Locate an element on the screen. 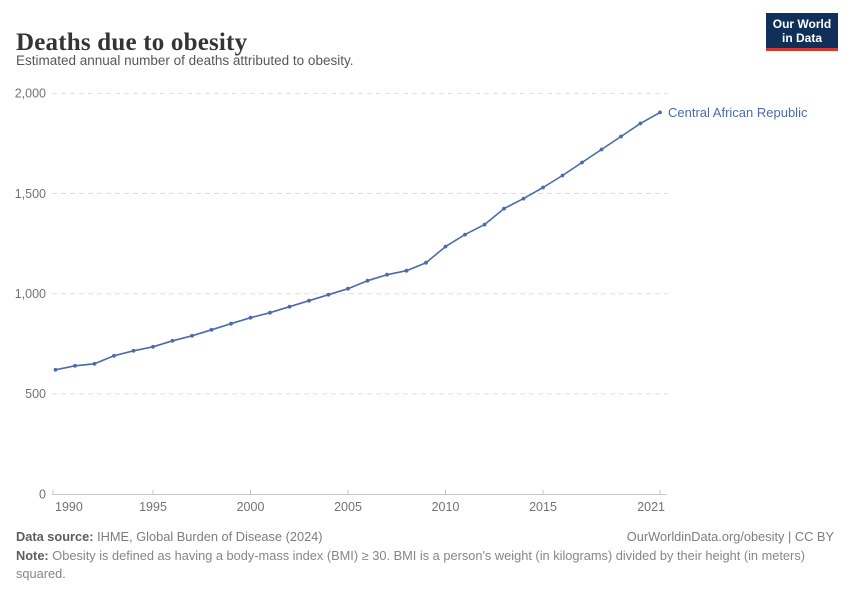 This screenshot has height=600, width=850. x-axis-tick-label: 2010 is located at coordinates (446, 507).